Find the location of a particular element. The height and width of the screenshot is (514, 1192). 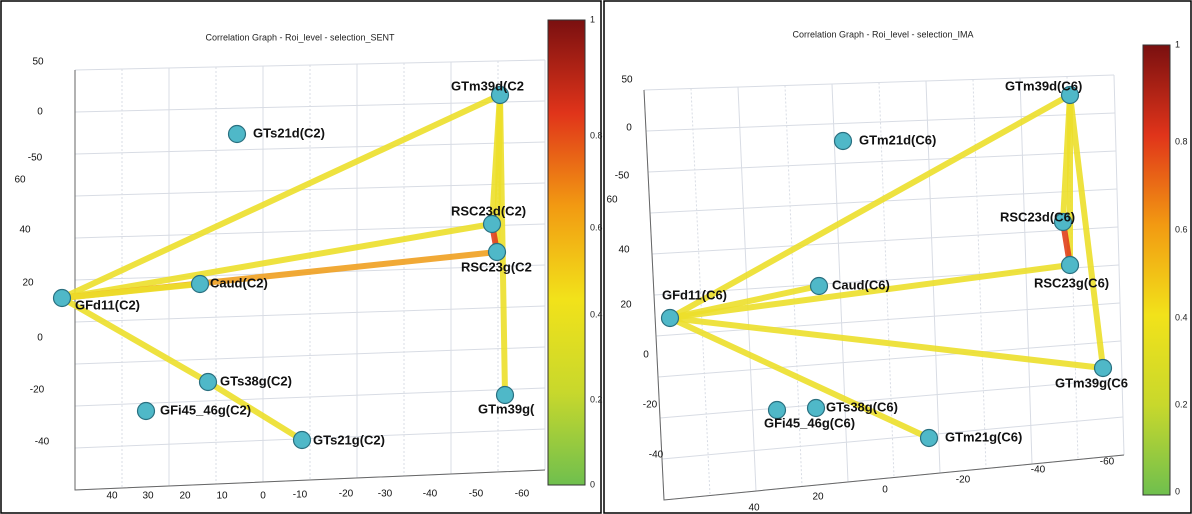

y-tick-label: 40 is located at coordinates (25, 230).